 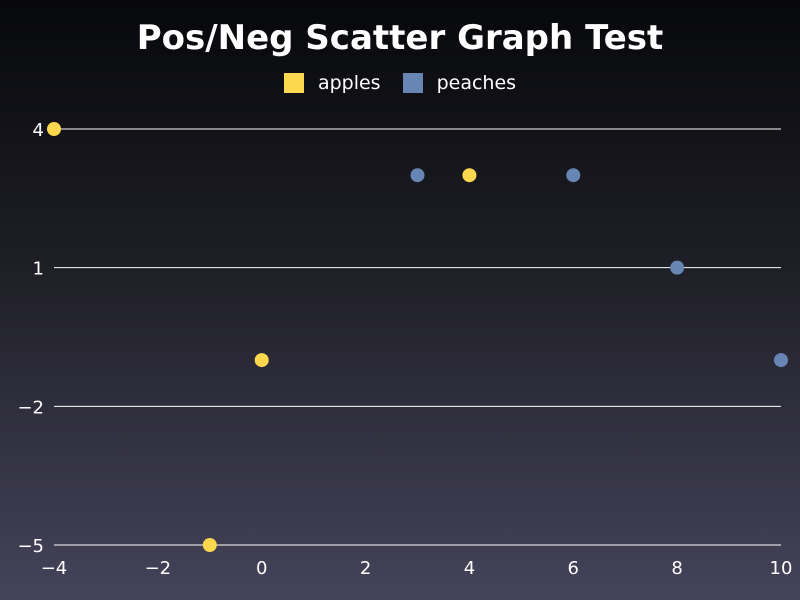 What do you see at coordinates (293, 83) in the screenshot?
I see `legend-swatch-apples` at bounding box center [293, 83].